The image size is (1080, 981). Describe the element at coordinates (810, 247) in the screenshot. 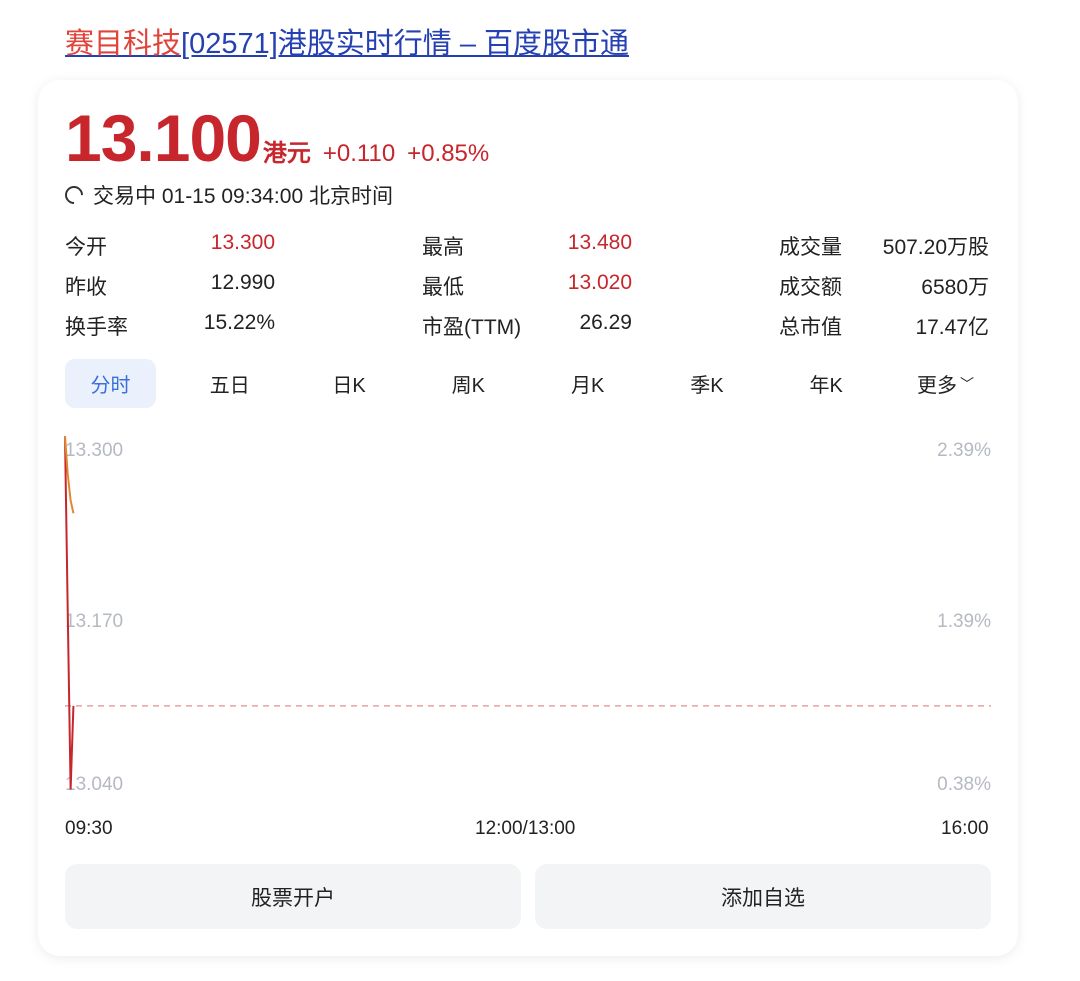

I see `stat-label: 成交量` at that location.